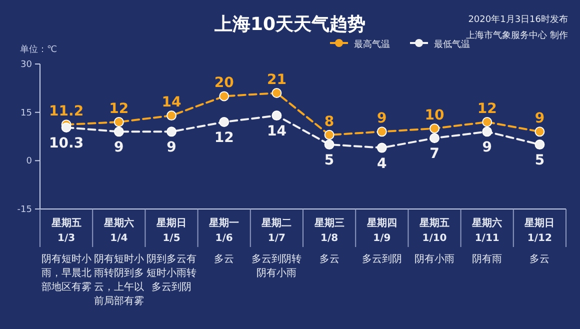 The image size is (580, 329). Describe the element at coordinates (171, 230) in the screenshot. I see `x-tick-label: 星期日 1/5` at that location.